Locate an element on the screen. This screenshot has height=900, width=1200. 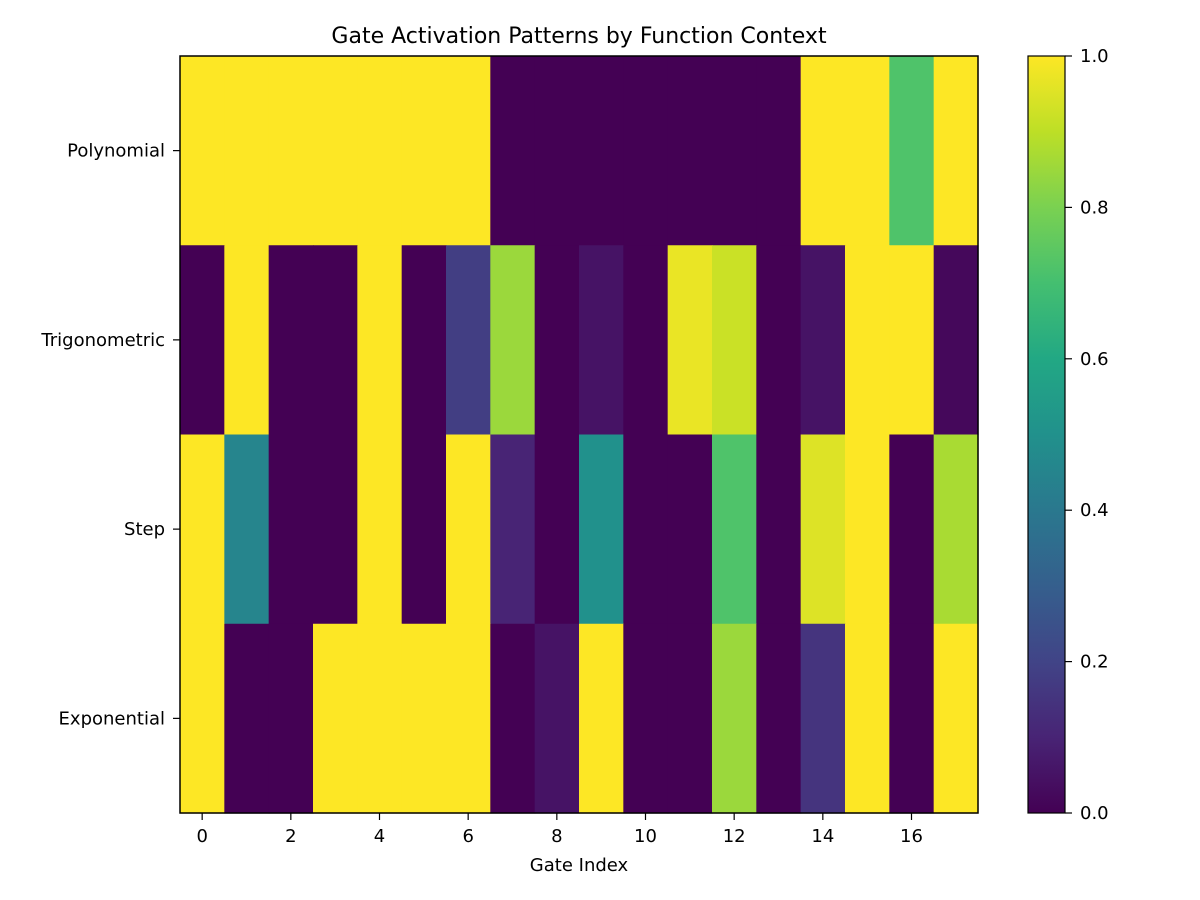
x-tick-label: 4 is located at coordinates (379, 836).